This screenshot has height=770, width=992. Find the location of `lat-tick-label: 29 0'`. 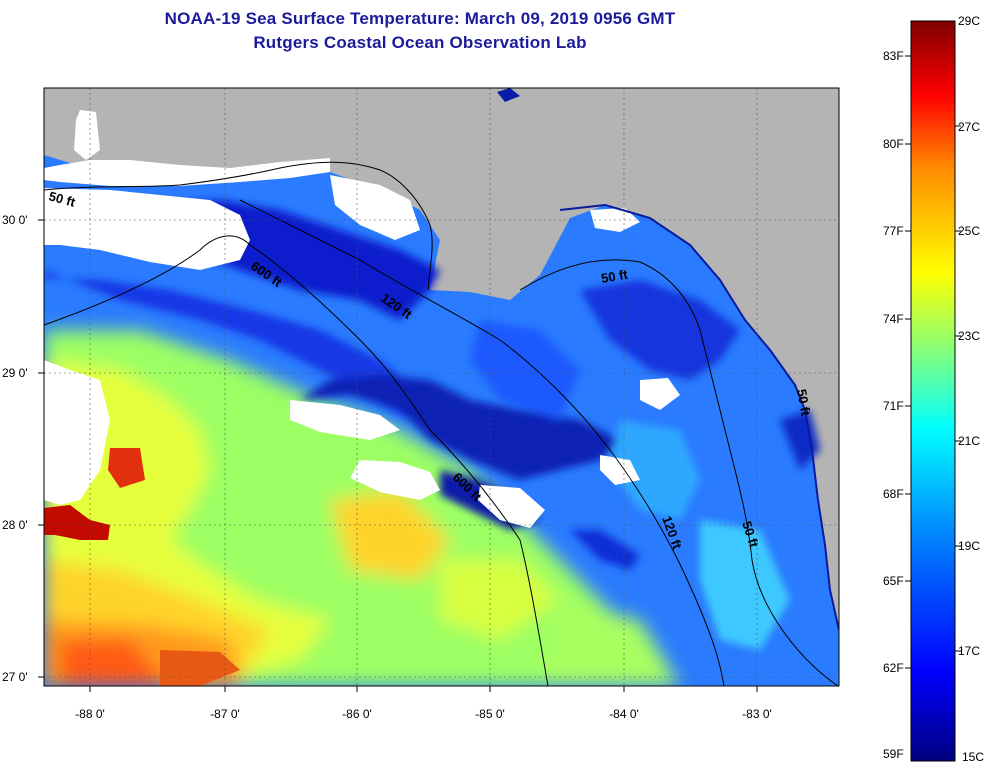

lat-tick-label: 29 0' is located at coordinates (15, 373).